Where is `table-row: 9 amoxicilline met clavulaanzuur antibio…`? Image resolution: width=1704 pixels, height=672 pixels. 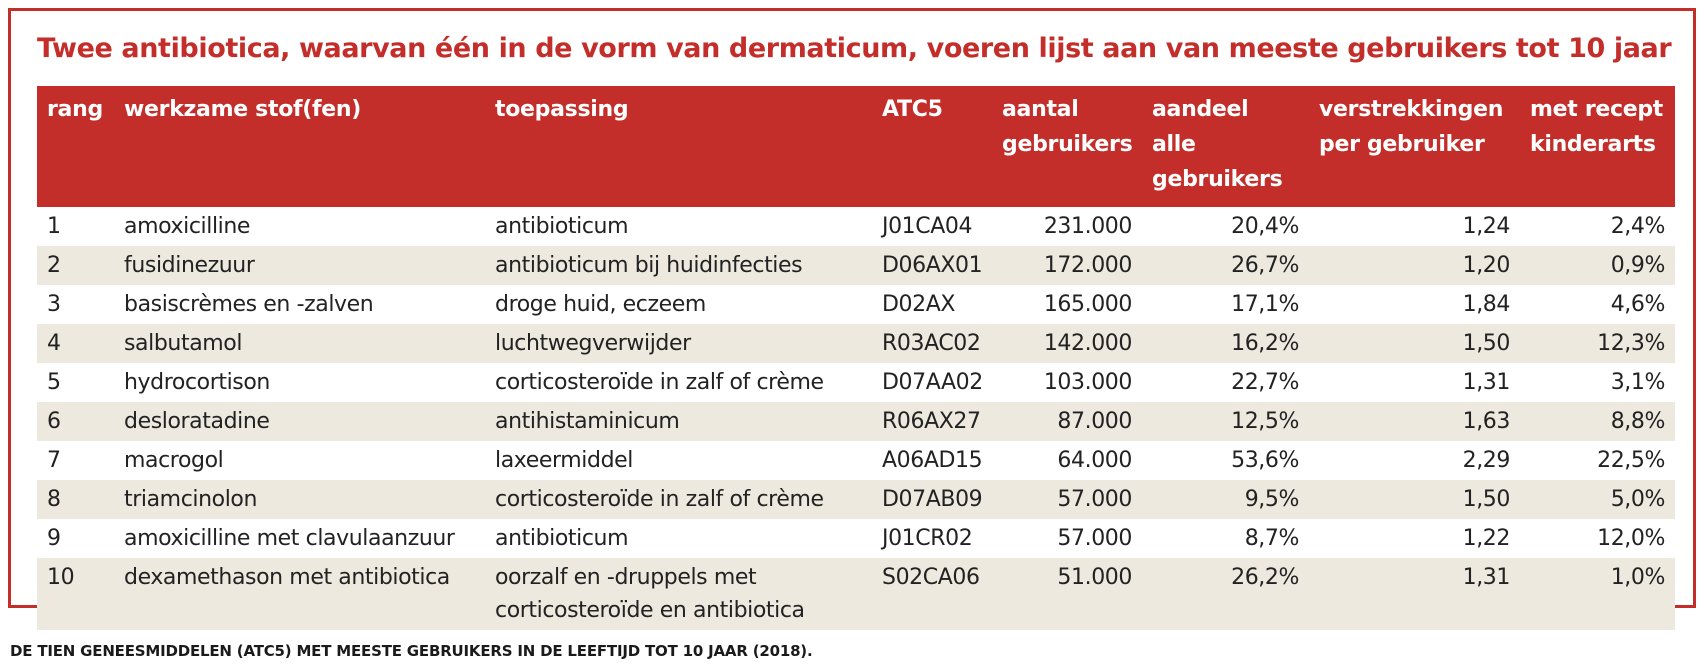 table-row: 9 amoxicilline met clavulaanzuur antibio… is located at coordinates (856, 538).